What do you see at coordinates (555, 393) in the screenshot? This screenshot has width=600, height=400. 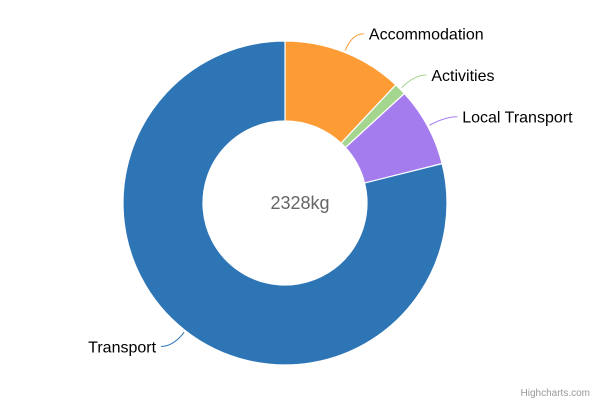 I see `credits-link: Highcharts.com` at bounding box center [555, 393].